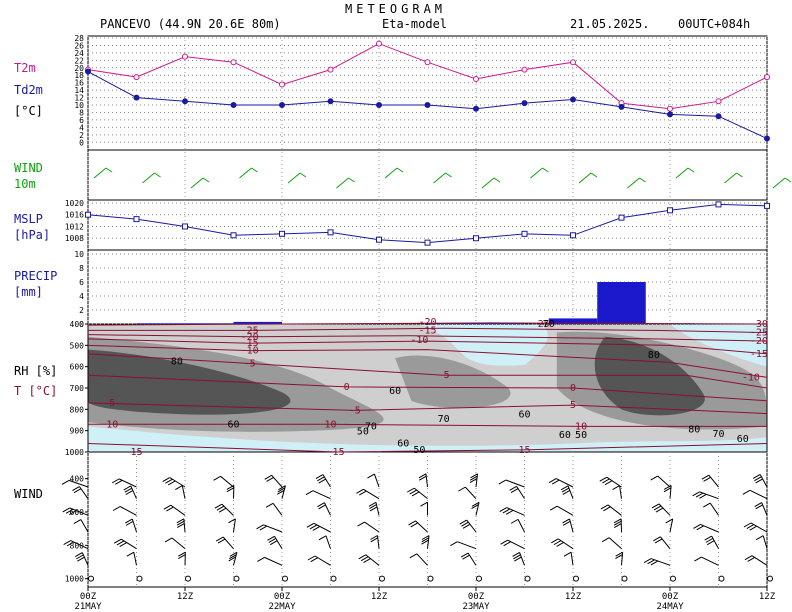  What do you see at coordinates (88, 607) in the screenshot?
I see `time-date-label: 21MAY` at bounding box center [88, 607].